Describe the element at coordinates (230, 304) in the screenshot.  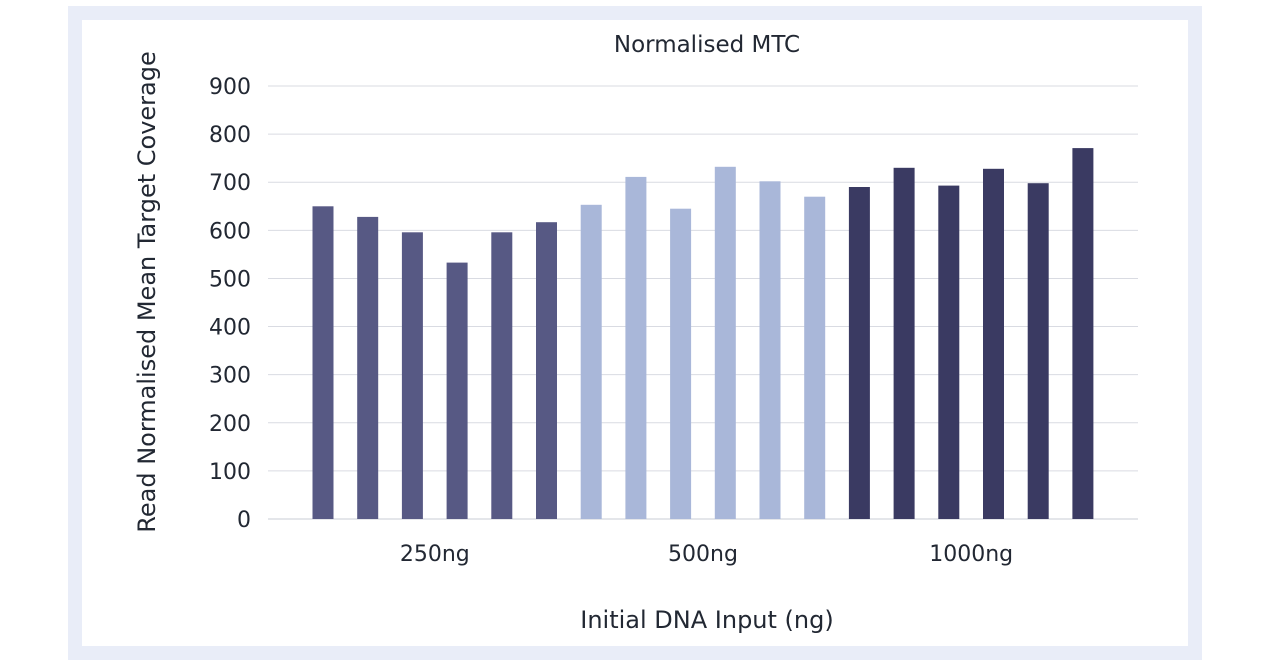
I see `y-axis-ticks: 0 100 200 300 400 500 600 700 800 900` at that location.